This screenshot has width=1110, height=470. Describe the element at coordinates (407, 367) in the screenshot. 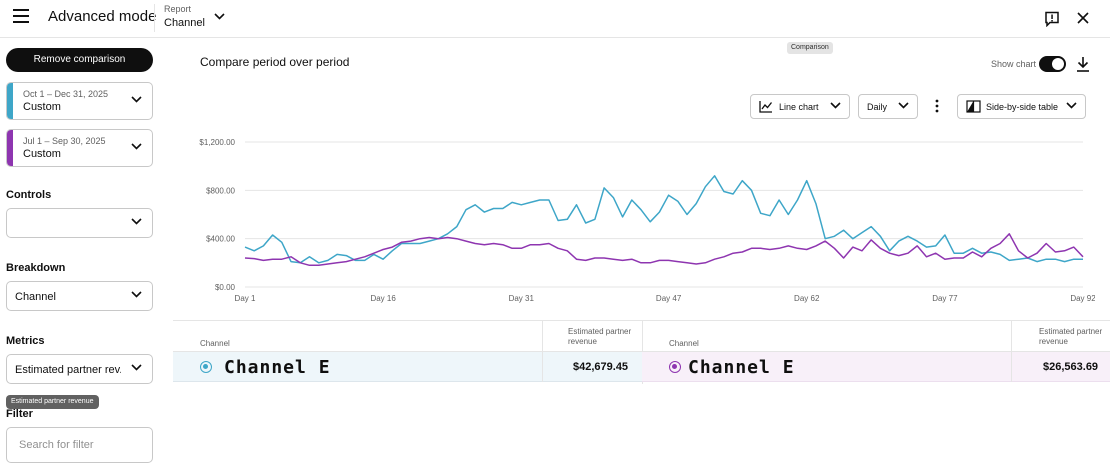

I see `table-row: Channel E $42,679.45` at that location.